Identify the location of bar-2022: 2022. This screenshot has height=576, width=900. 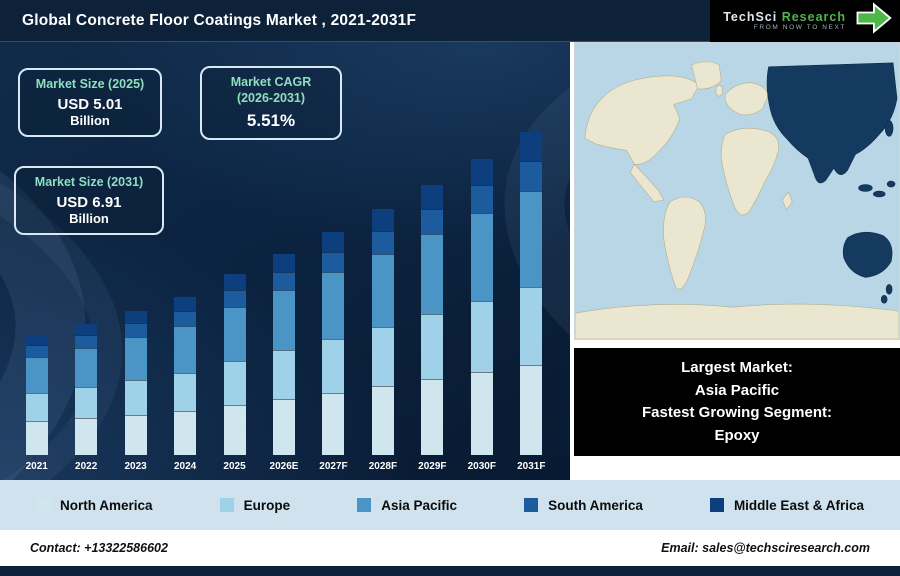
(85, 302).